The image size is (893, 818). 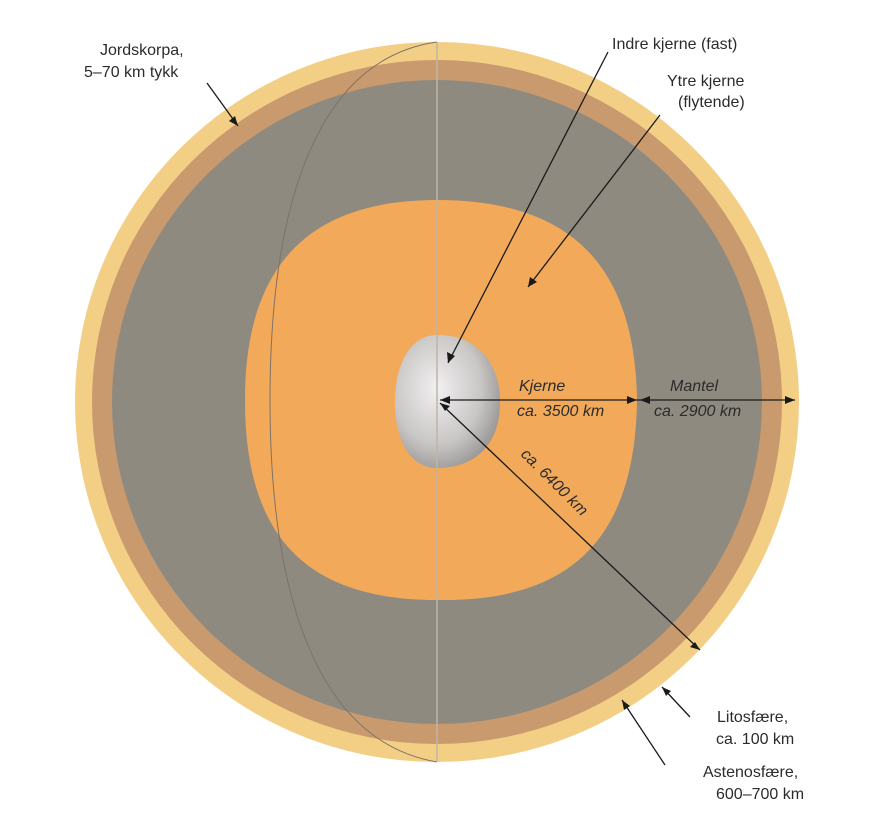 I want to click on inner-core-label: Indre kjerne (fast), so click(x=674, y=44).